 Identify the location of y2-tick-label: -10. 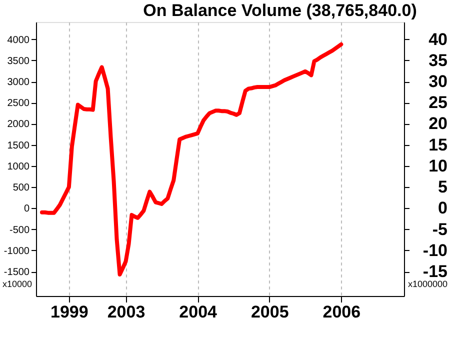
(435, 250).